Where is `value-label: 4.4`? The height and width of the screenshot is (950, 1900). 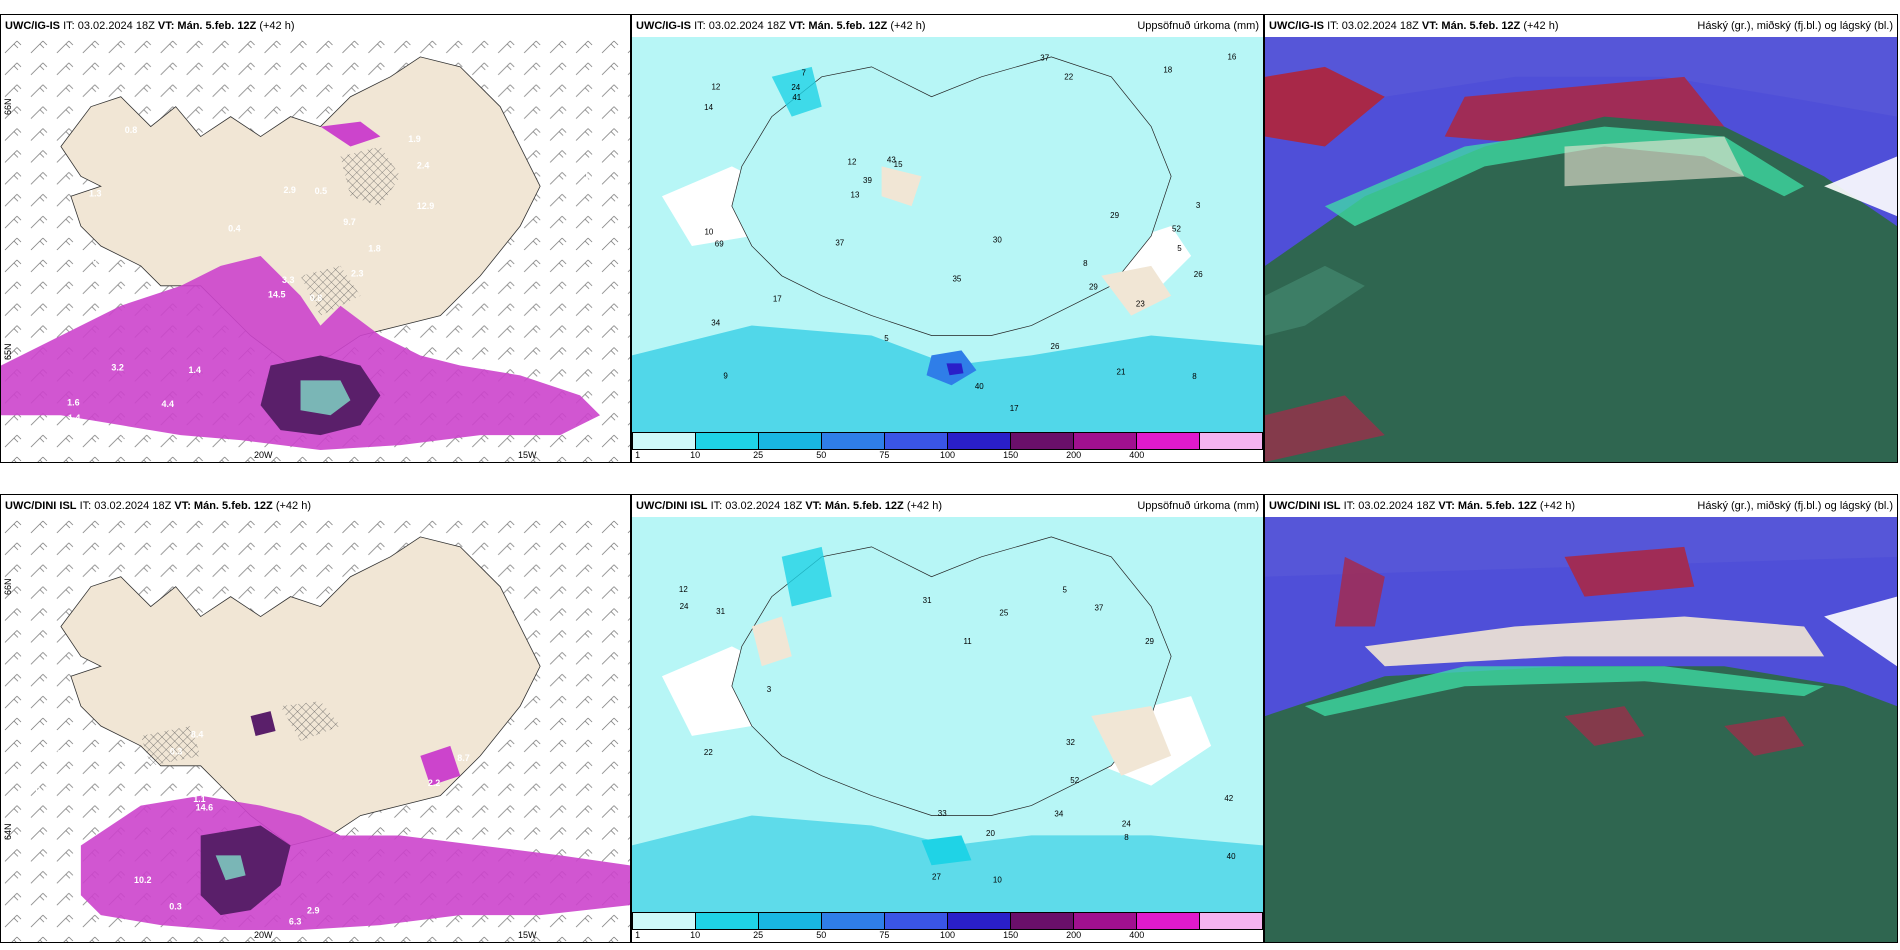 value-label: 4.4 is located at coordinates (168, 404).